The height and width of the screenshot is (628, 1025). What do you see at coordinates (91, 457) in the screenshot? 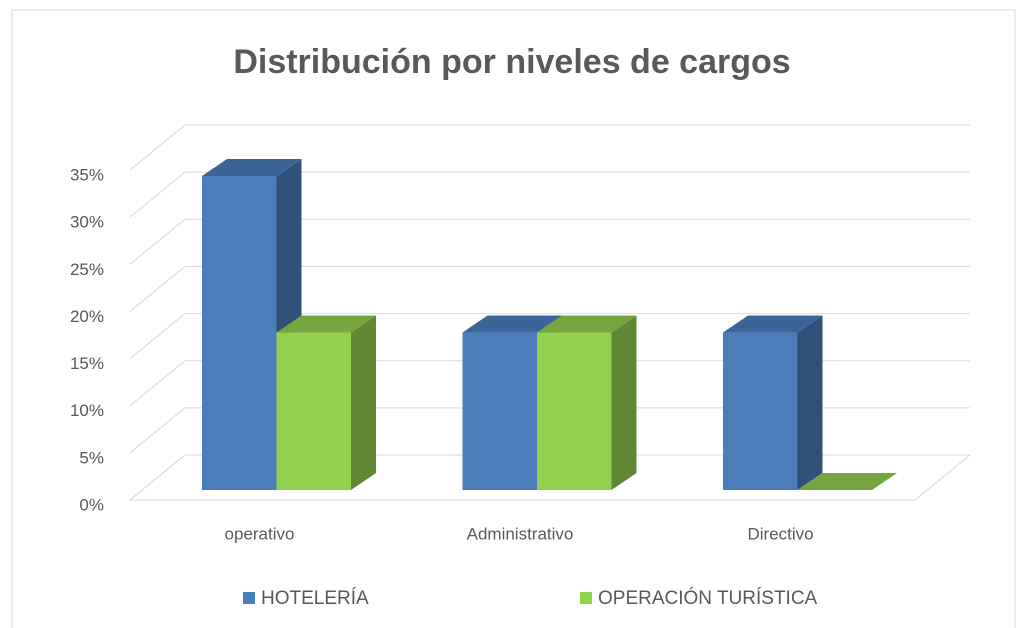
I see `y-tick-label: 5%` at bounding box center [91, 457].